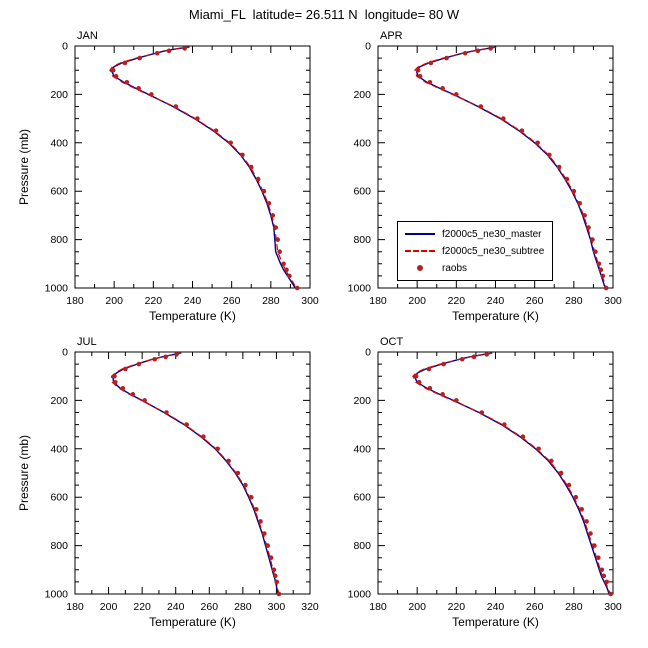 The height and width of the screenshot is (648, 648). Describe the element at coordinates (492, 234) in the screenshot. I see `legend-label-master: f2000c5_ne30_master` at that location.